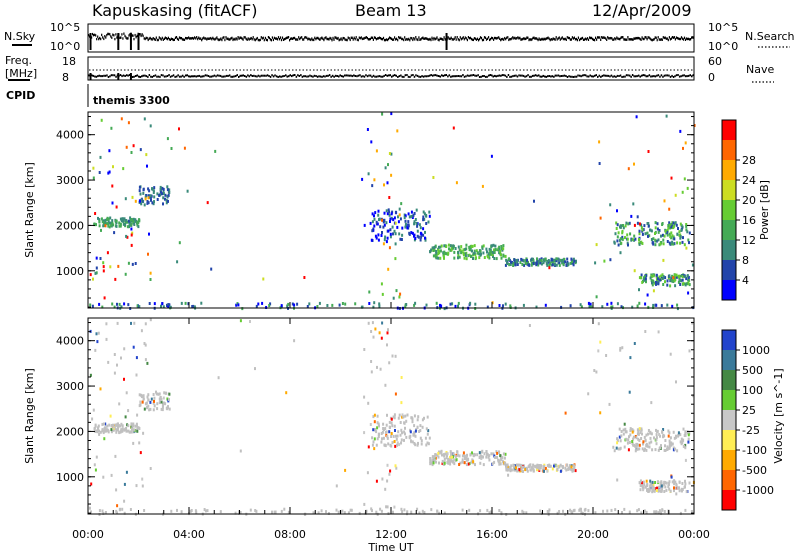 The height and width of the screenshot is (554, 800). Describe the element at coordinates (131, 100) in the screenshot. I see `cpid-value: themis 3300` at that location.